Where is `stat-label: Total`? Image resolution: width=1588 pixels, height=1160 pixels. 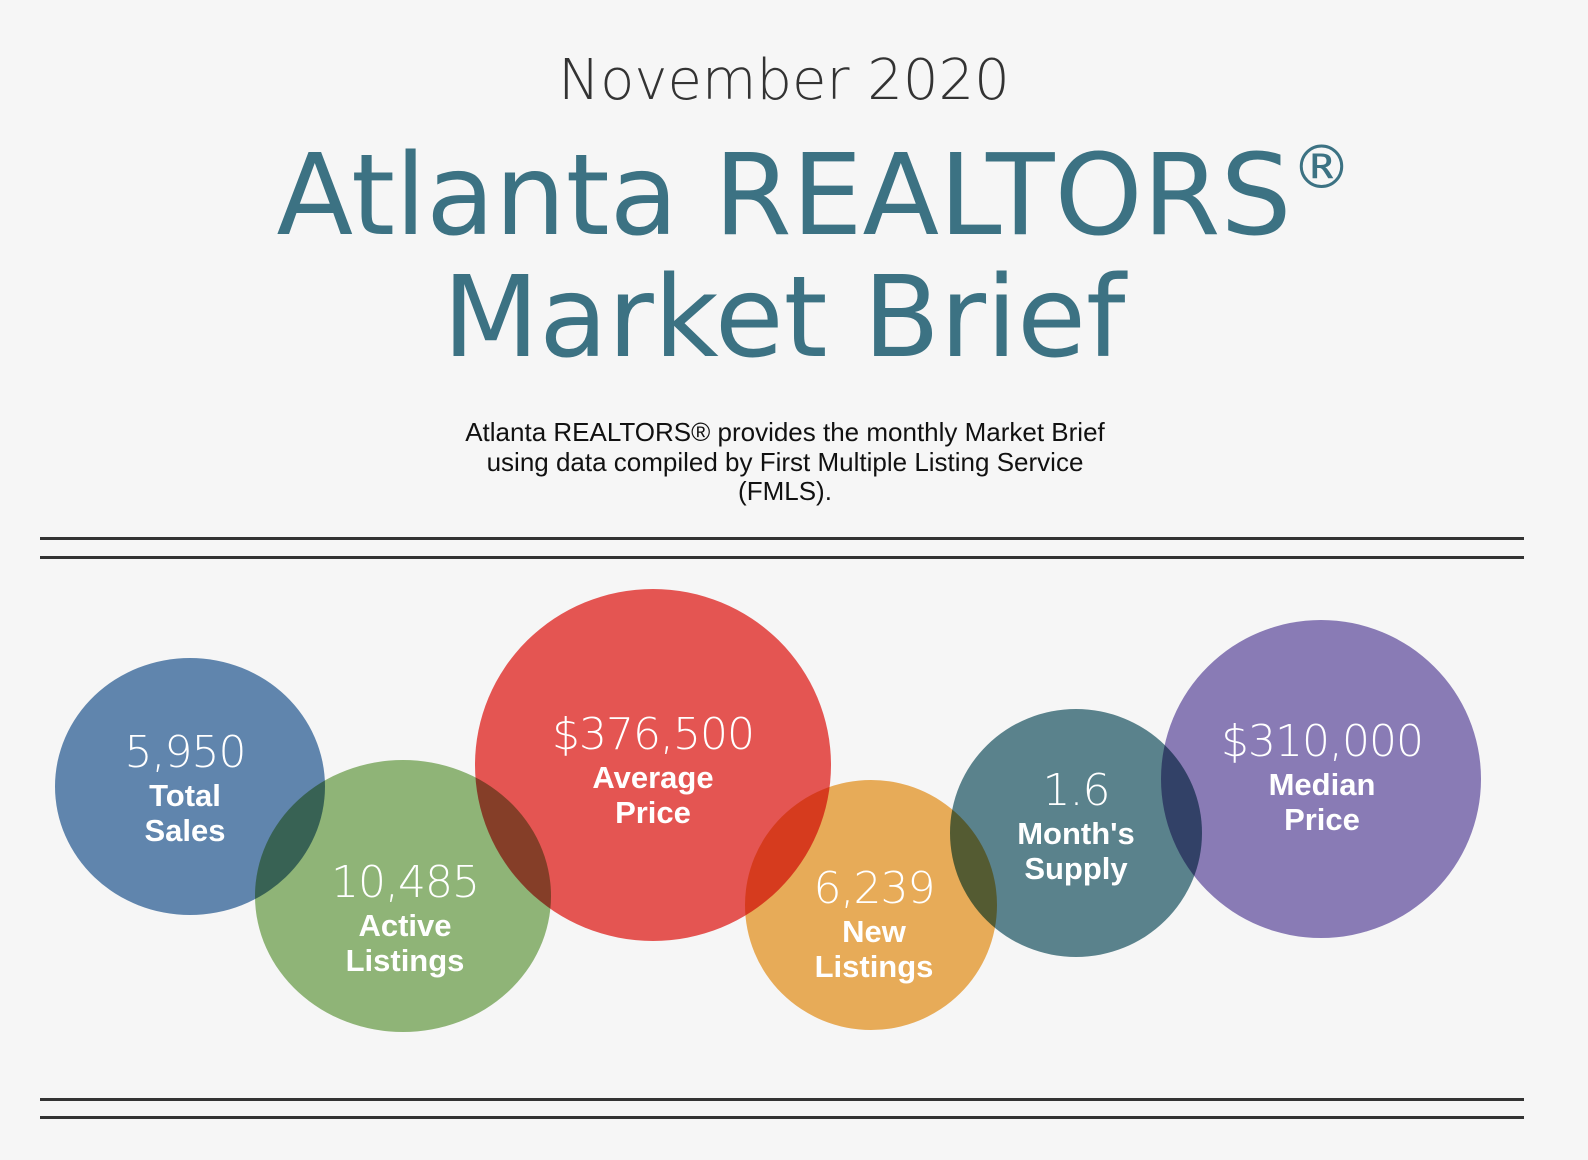 stat-label: Total is located at coordinates (185, 795).